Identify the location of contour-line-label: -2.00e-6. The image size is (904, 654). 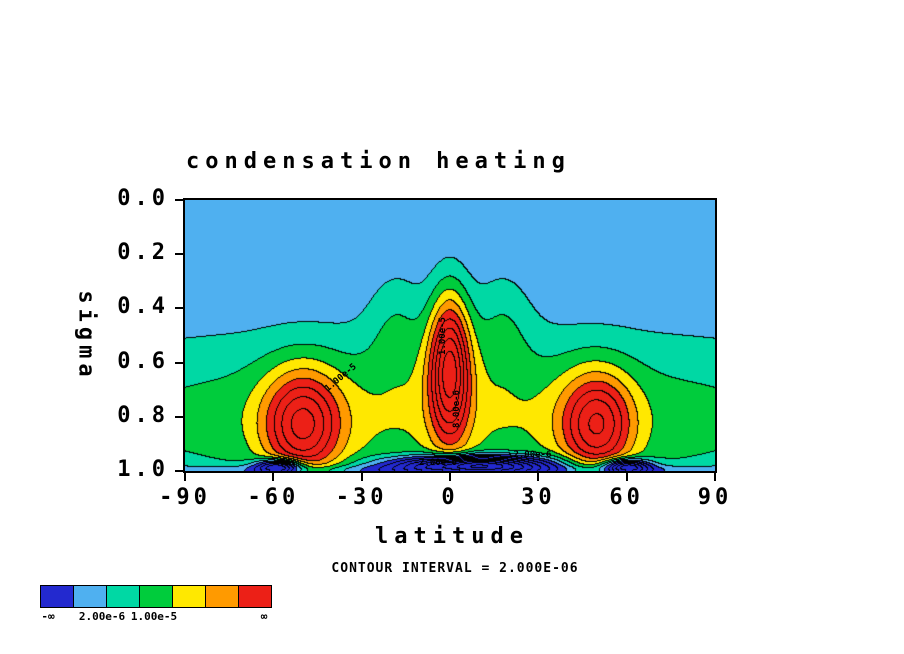
(435, 463).